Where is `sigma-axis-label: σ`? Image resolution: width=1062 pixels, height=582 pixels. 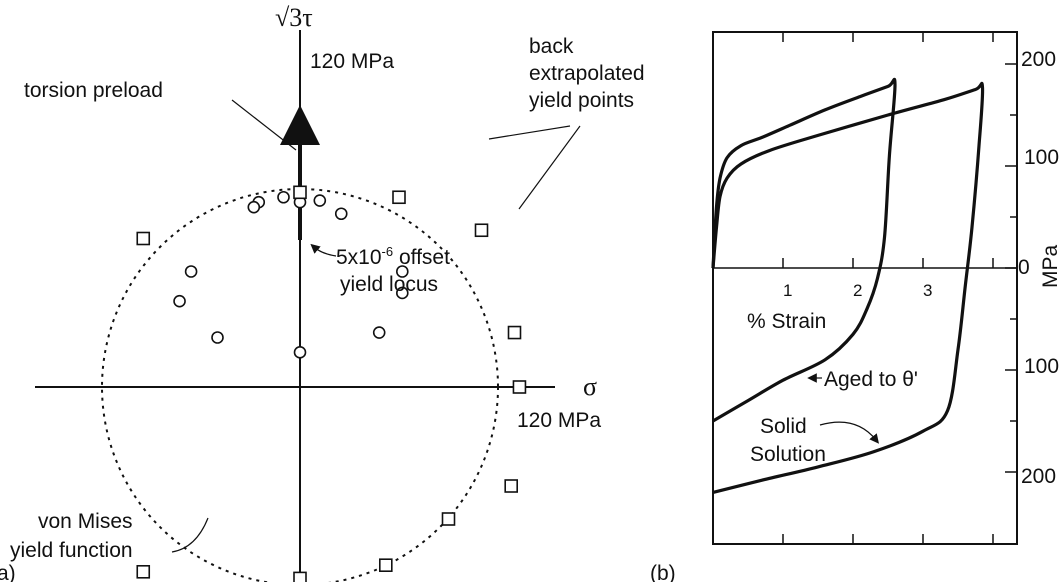 sigma-axis-label: σ is located at coordinates (590, 386).